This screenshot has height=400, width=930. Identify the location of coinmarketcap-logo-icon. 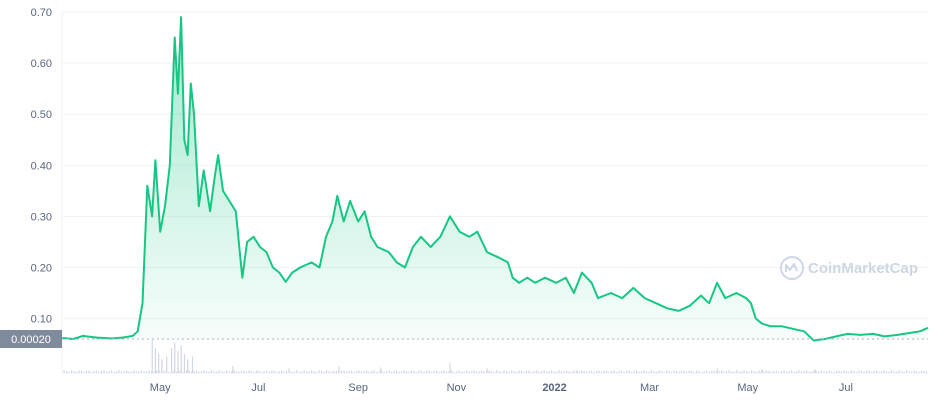
(792, 268).